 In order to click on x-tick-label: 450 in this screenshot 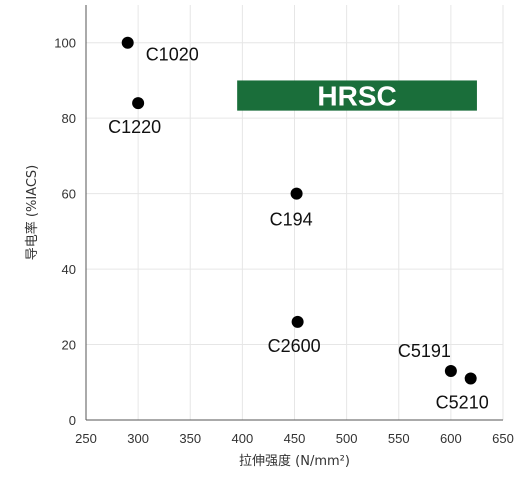, I will do `click(295, 438)`.